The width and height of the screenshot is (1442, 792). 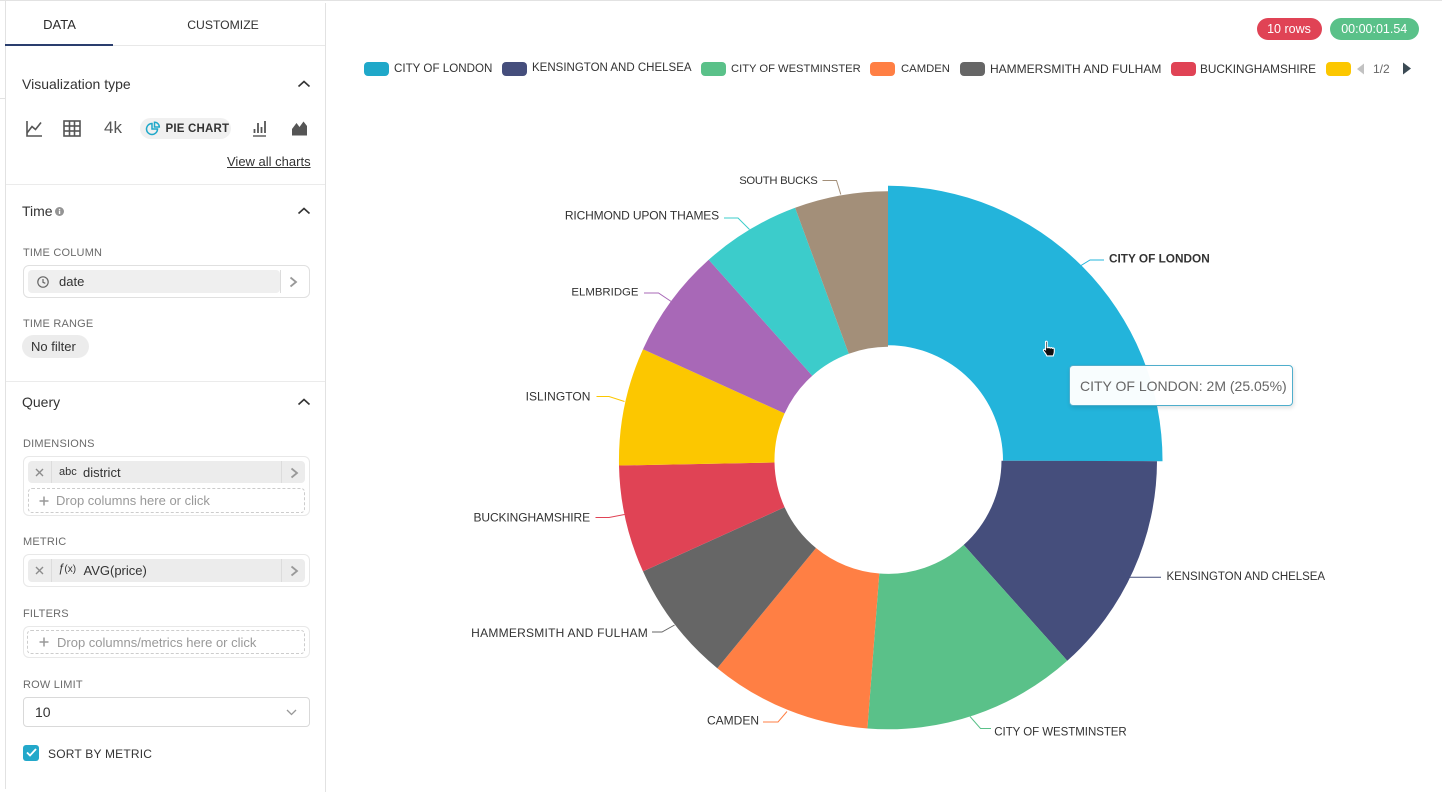 What do you see at coordinates (733, 721) in the screenshot?
I see `svg-text: CAMDEN` at bounding box center [733, 721].